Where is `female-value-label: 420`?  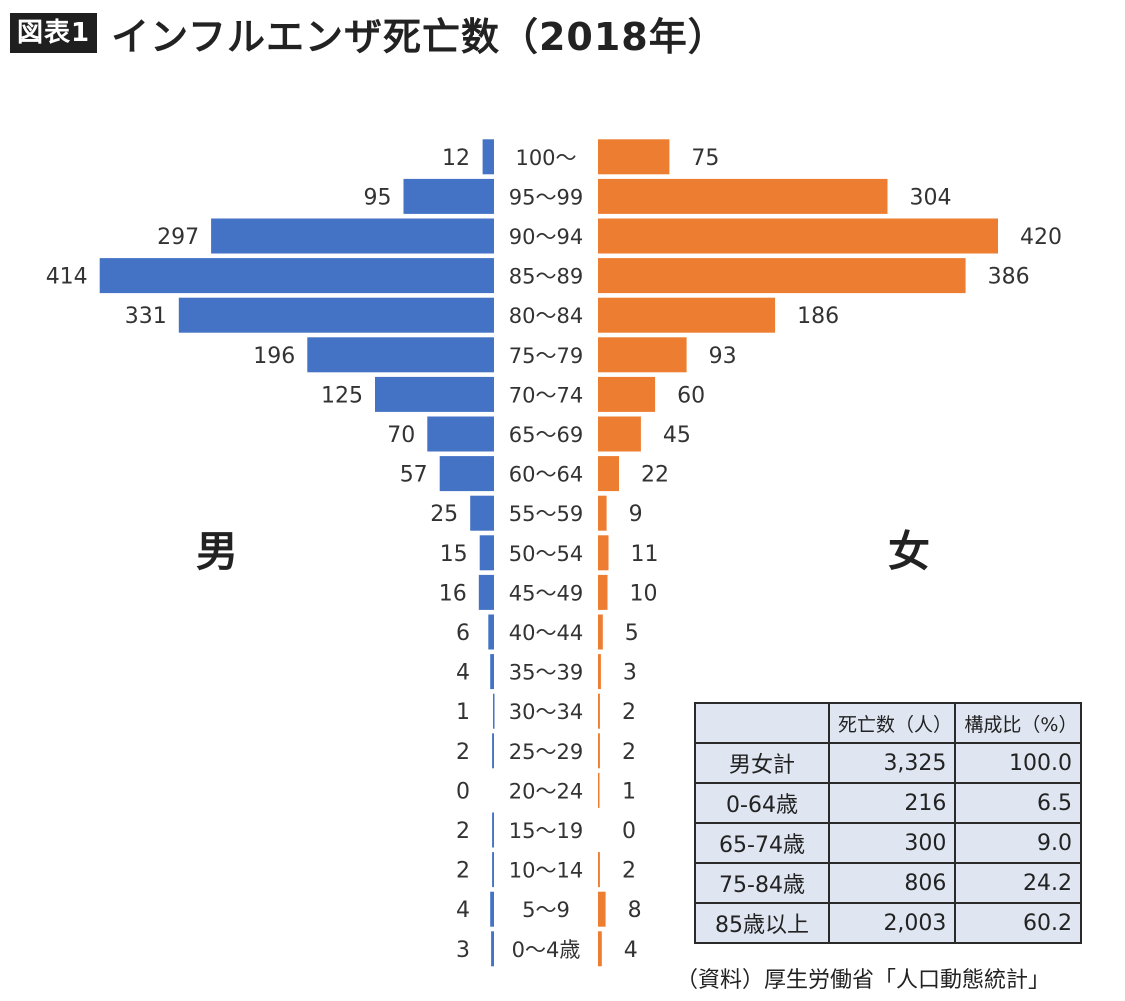
female-value-label: 420 is located at coordinates (1041, 237).